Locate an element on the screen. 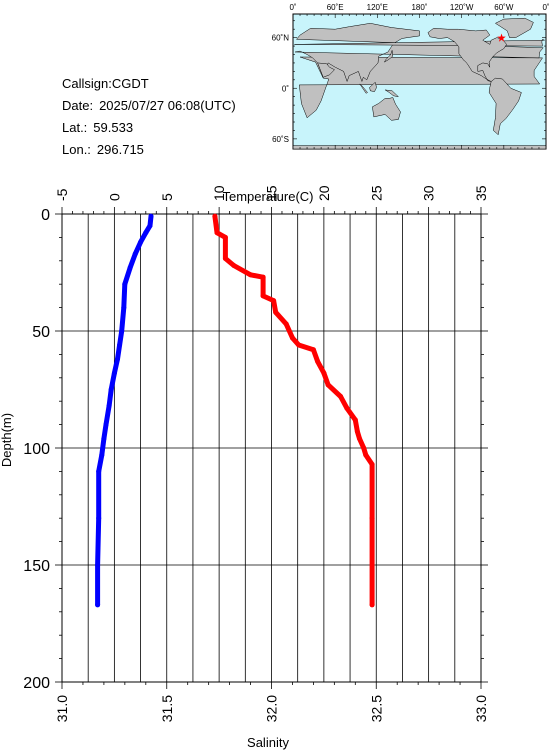 Image resolution: width=553 pixels, height=751 pixels. salinity-tick-label: 33.0 is located at coordinates (481, 708).